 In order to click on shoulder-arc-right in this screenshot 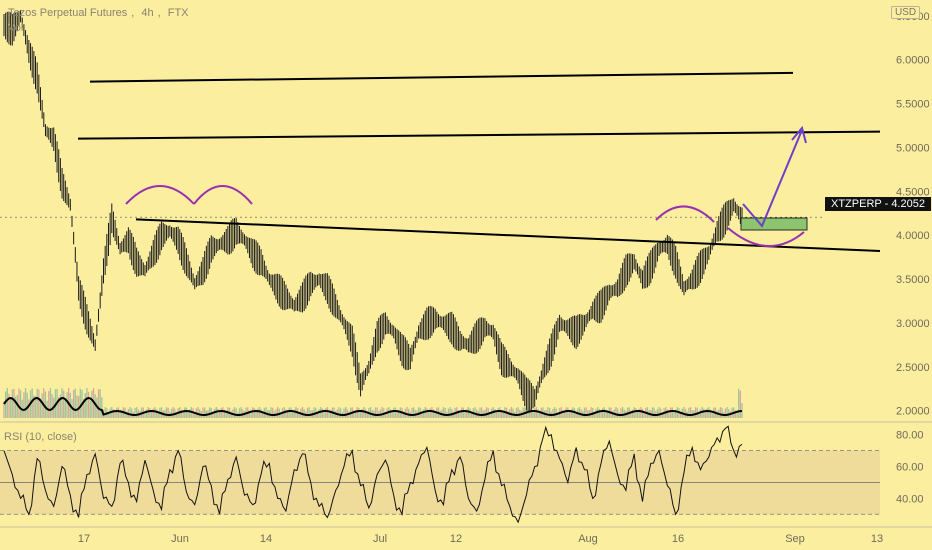, I will do `click(685, 214)`.